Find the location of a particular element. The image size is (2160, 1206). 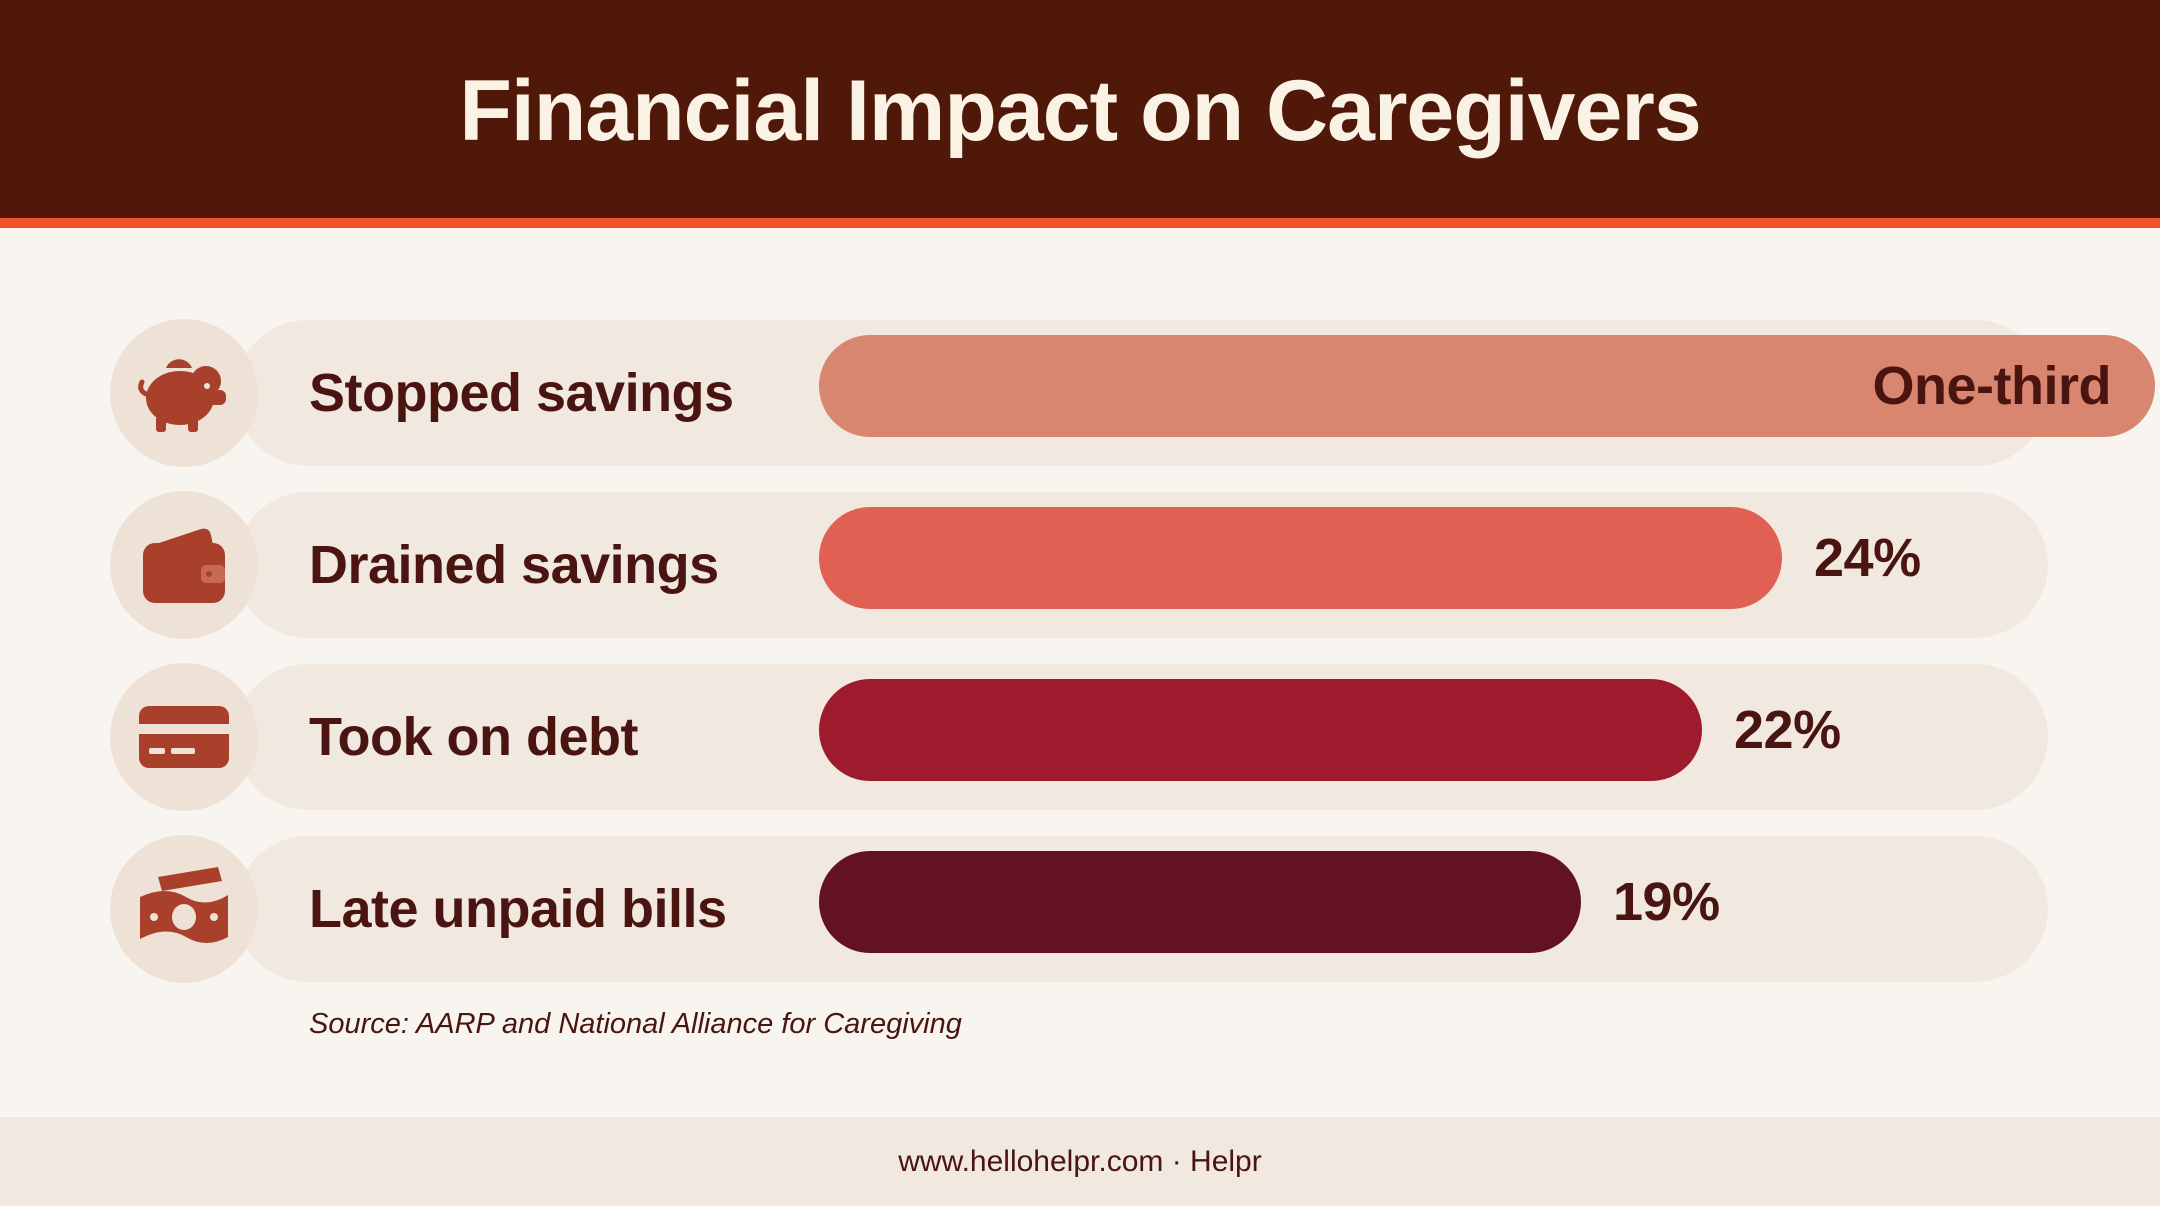

category-label: Took on debt is located at coordinates (473, 737).